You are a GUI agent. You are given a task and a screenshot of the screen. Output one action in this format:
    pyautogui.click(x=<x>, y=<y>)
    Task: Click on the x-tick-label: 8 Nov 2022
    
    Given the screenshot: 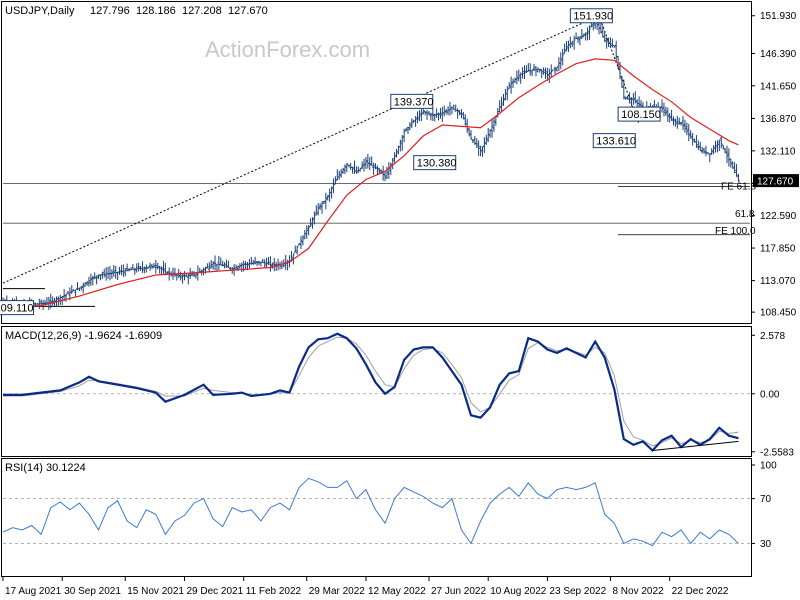 What is the action you would take?
    pyautogui.click(x=638, y=591)
    